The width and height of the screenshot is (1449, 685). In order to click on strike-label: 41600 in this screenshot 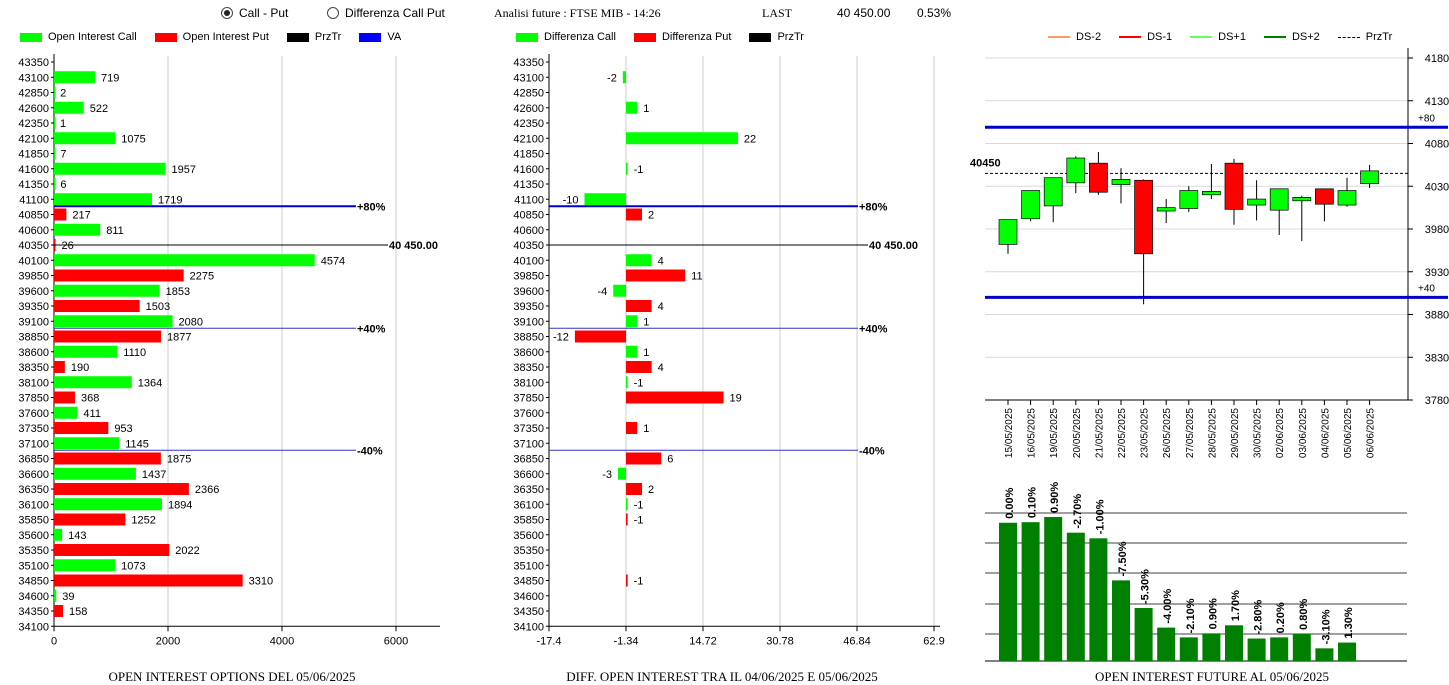, I will do `click(33, 170)`.